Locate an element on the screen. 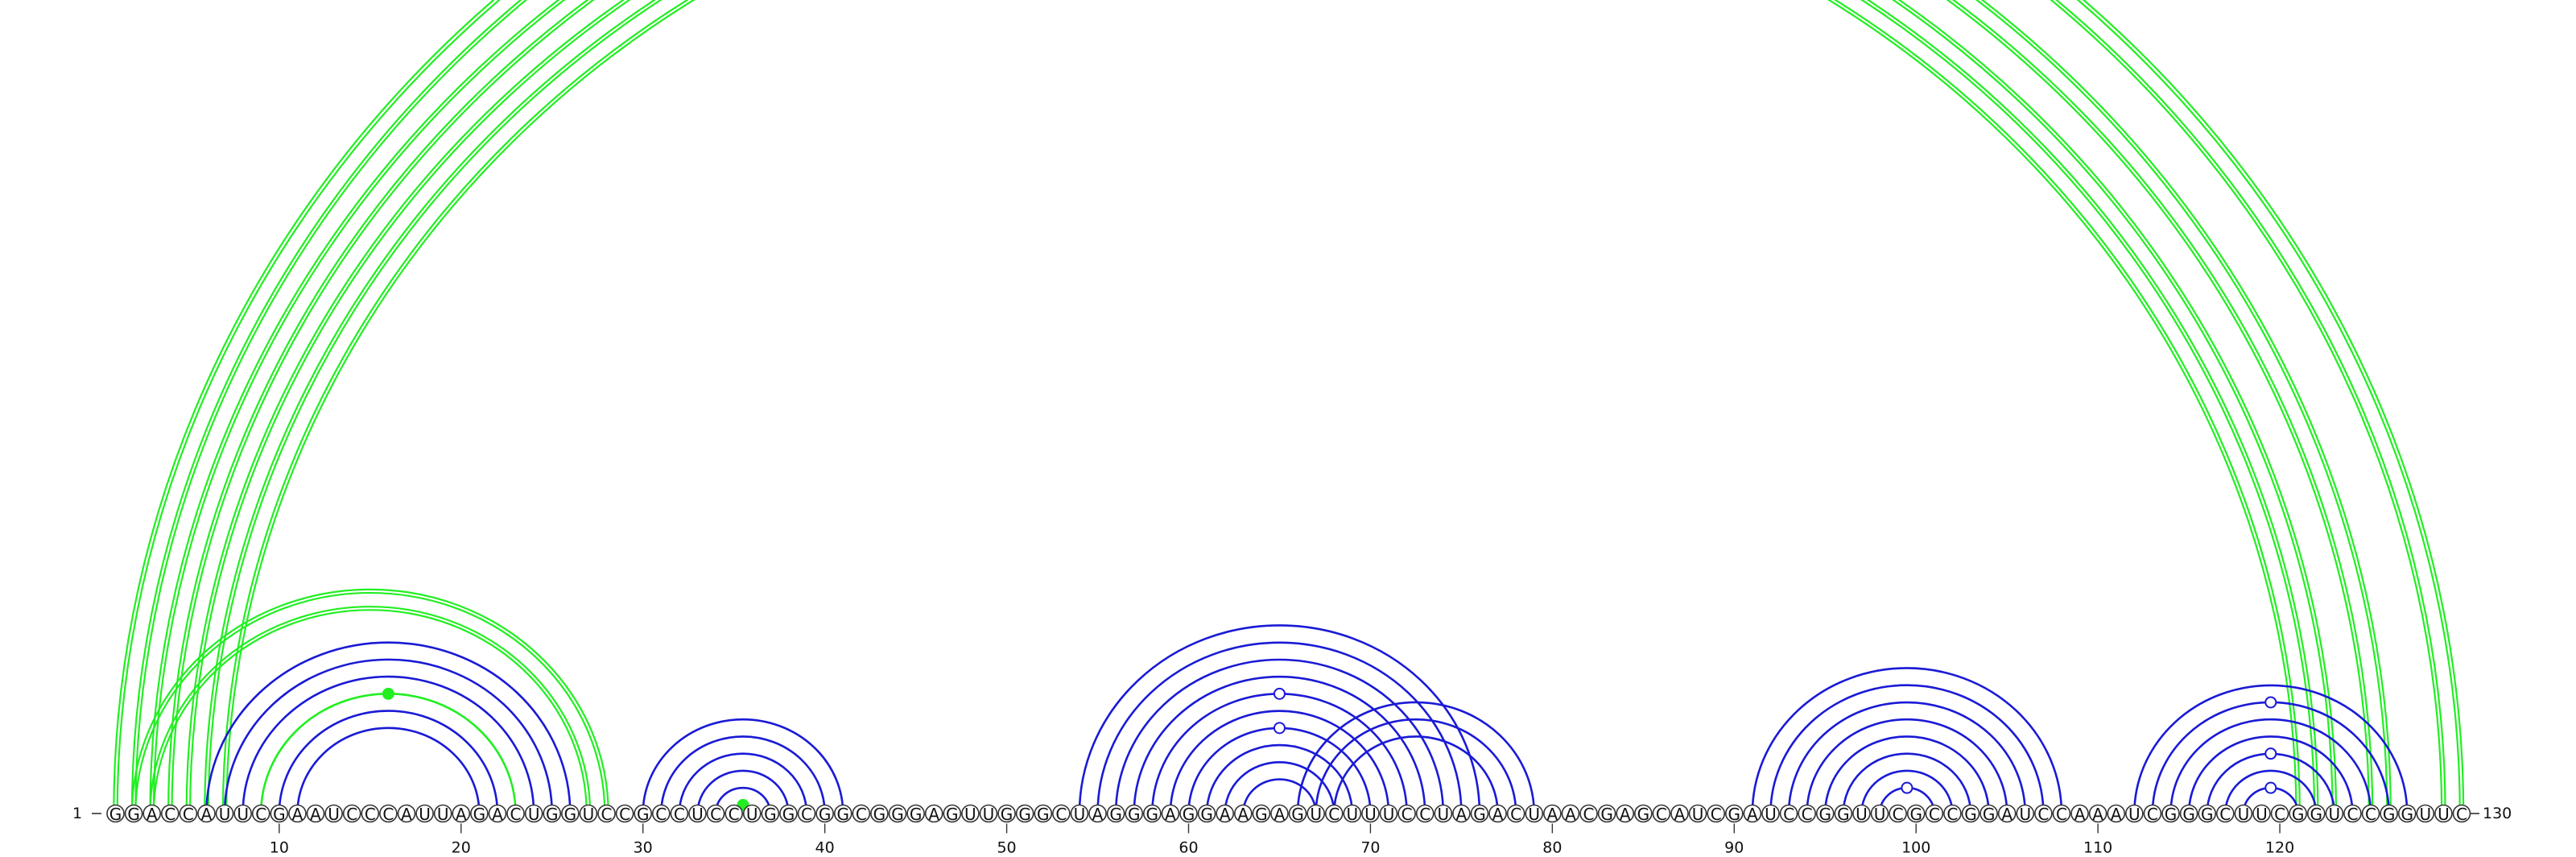  nucleotide-120: C is located at coordinates (2279, 814).